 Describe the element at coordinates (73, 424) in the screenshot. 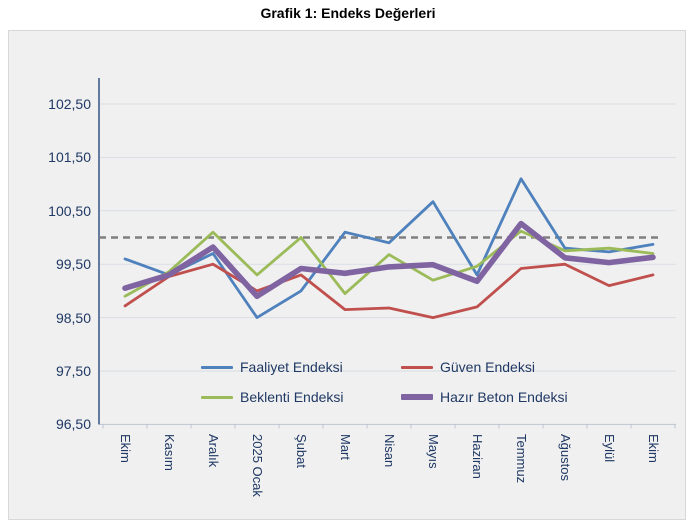

I see `y-tick-label: 96,50` at that location.